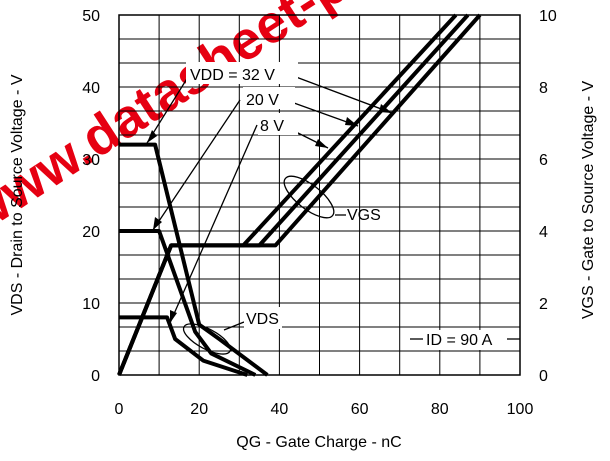 Image resolution: width=610 pixels, height=461 pixels. What do you see at coordinates (272, 126) in the screenshot?
I see `annotation-vdd8: 8 V` at bounding box center [272, 126].